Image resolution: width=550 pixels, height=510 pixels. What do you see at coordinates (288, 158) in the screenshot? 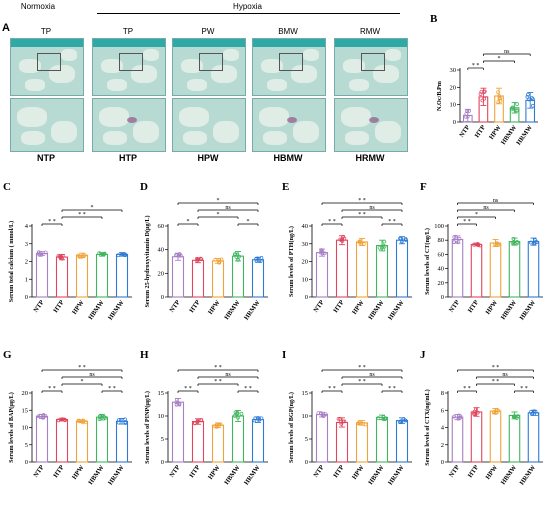
I see `histology-group-label: HBMW` at bounding box center [288, 158].